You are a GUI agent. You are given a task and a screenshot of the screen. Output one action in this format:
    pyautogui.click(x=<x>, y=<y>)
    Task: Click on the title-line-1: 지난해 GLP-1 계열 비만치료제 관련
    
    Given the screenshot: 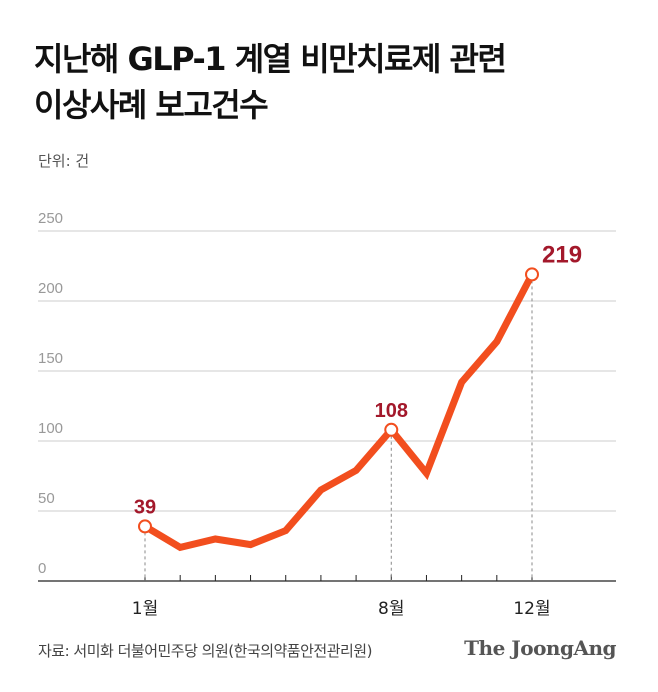 What is the action you would take?
    pyautogui.click(x=270, y=59)
    